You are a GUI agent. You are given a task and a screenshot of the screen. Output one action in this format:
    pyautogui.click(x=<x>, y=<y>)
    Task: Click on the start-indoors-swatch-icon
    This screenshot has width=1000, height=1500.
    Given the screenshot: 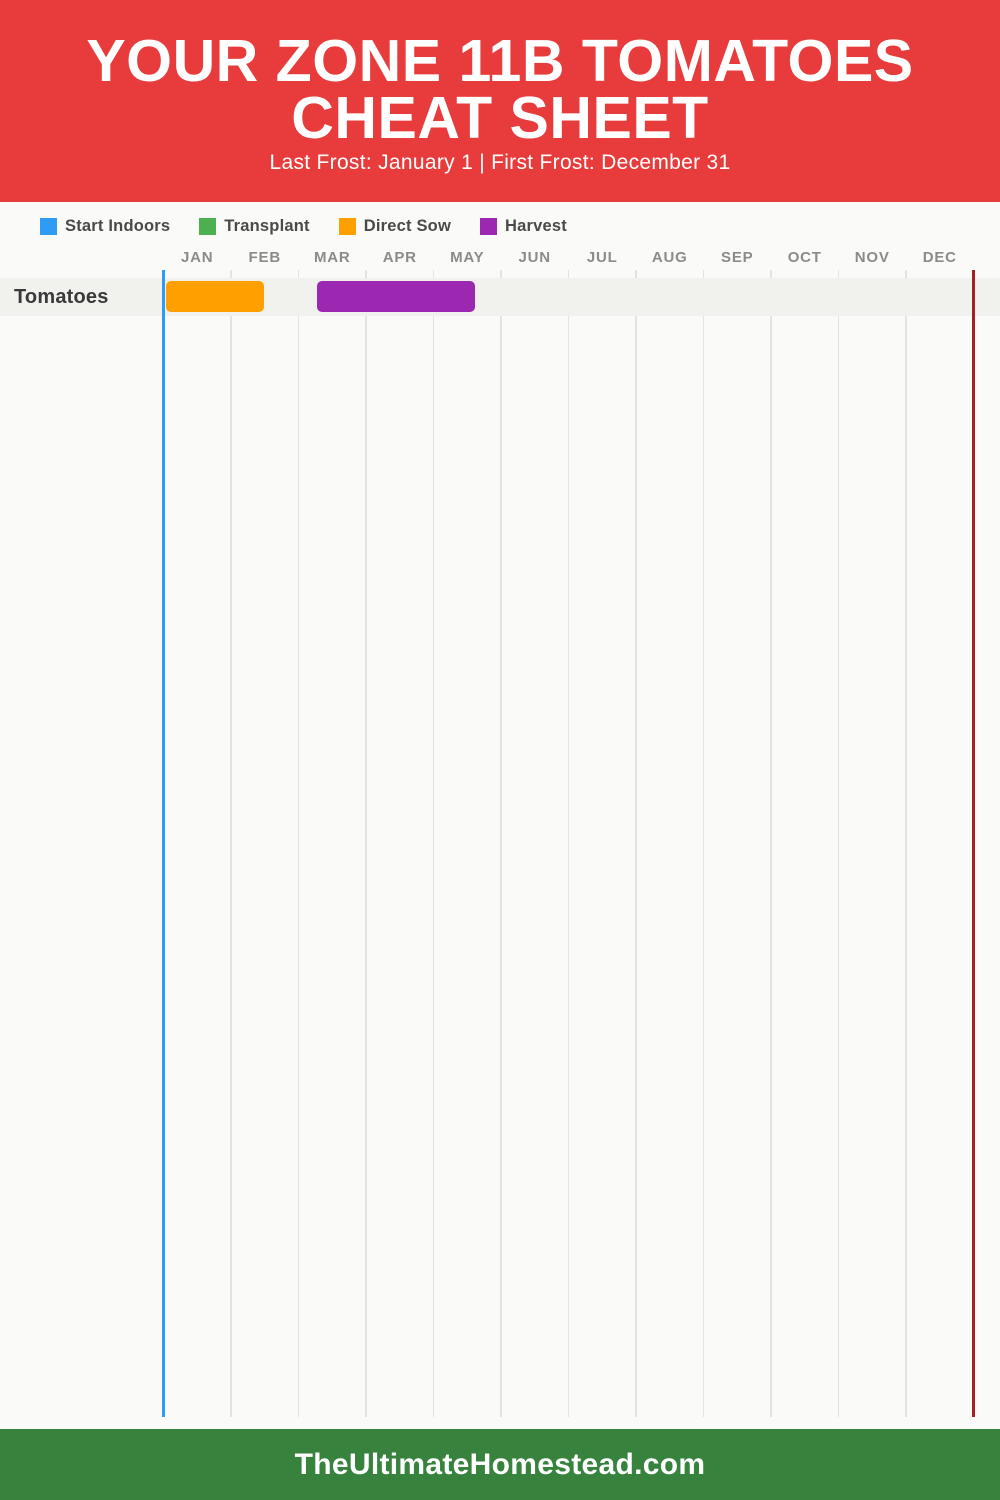 What is the action you would take?
    pyautogui.click(x=48, y=226)
    